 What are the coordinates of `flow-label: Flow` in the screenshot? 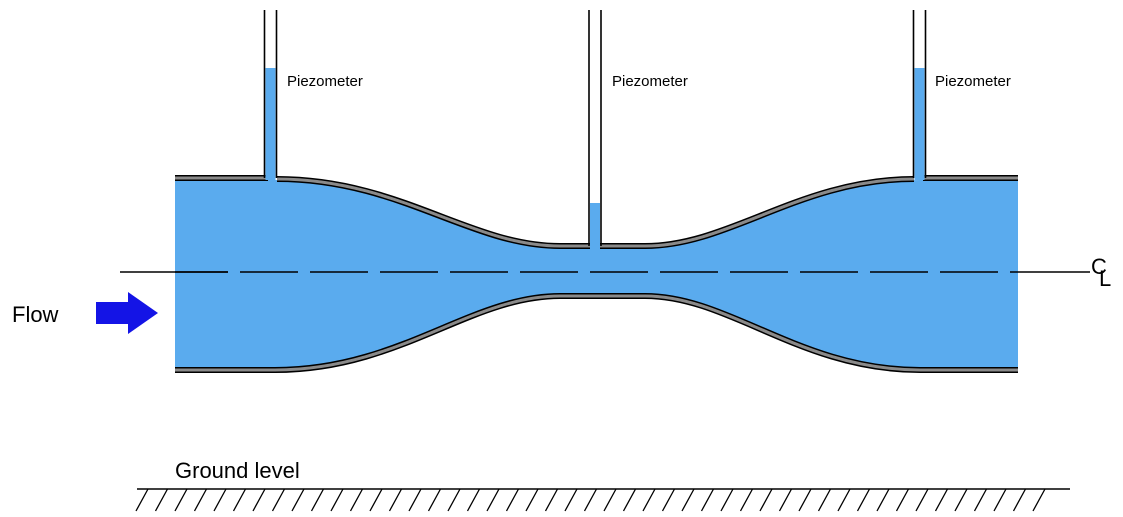 It's located at (35, 314).